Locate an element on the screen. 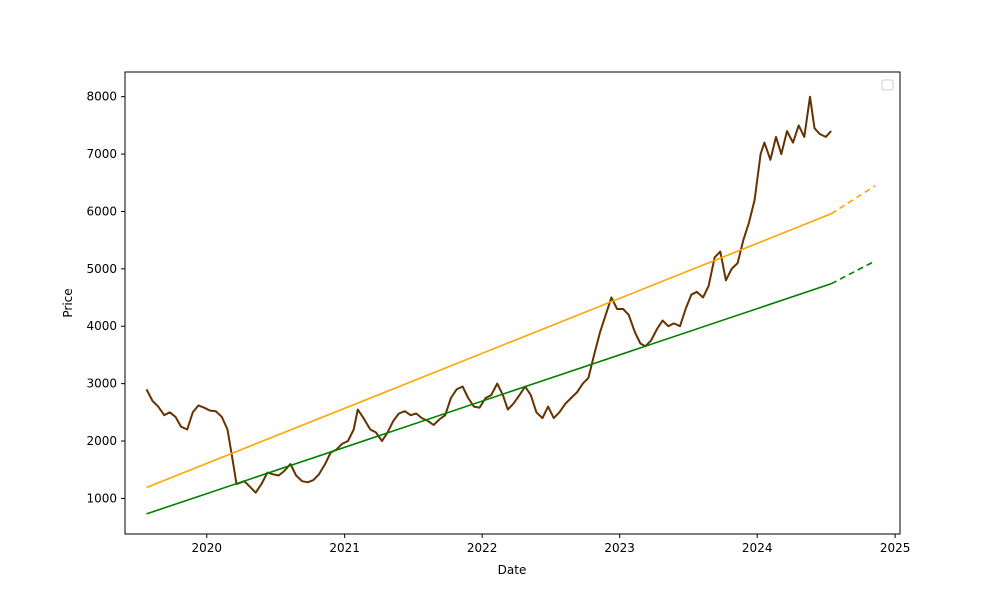 The height and width of the screenshot is (604, 1000). y-tick-label: 6000 is located at coordinates (101, 211).